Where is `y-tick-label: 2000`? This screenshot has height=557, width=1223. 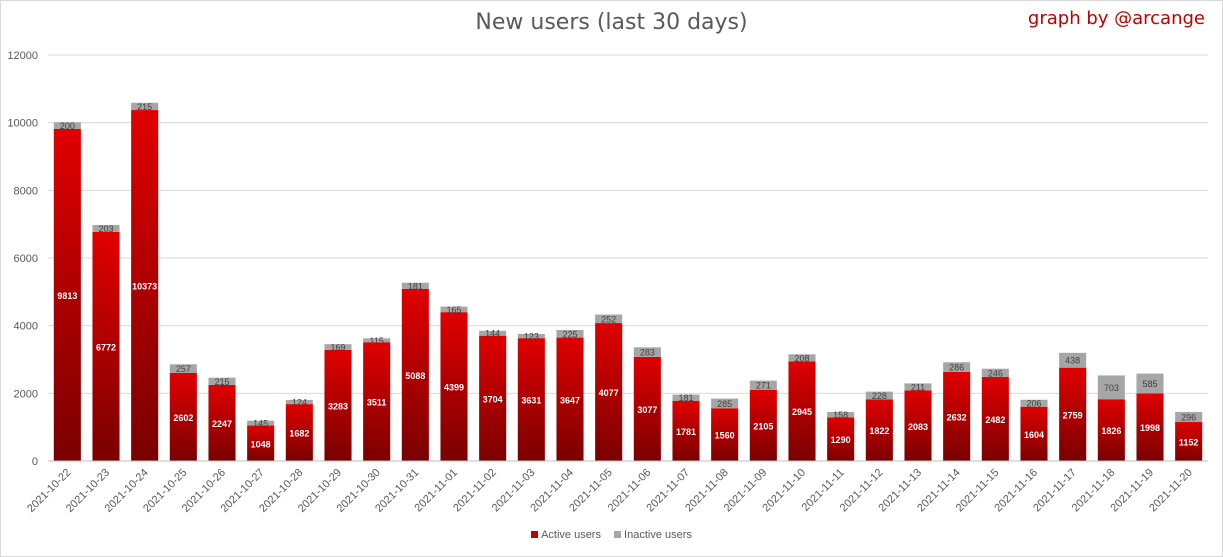 y-tick-label: 2000 is located at coordinates (26, 394).